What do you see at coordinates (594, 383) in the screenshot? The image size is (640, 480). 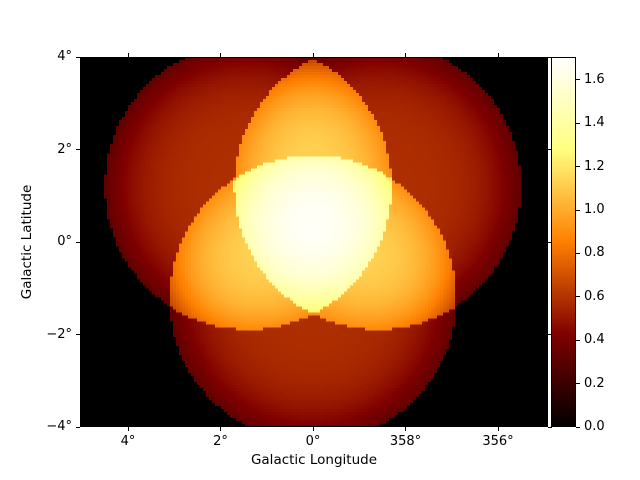 I see `colorbar-tick-label: 0.2` at bounding box center [594, 383].